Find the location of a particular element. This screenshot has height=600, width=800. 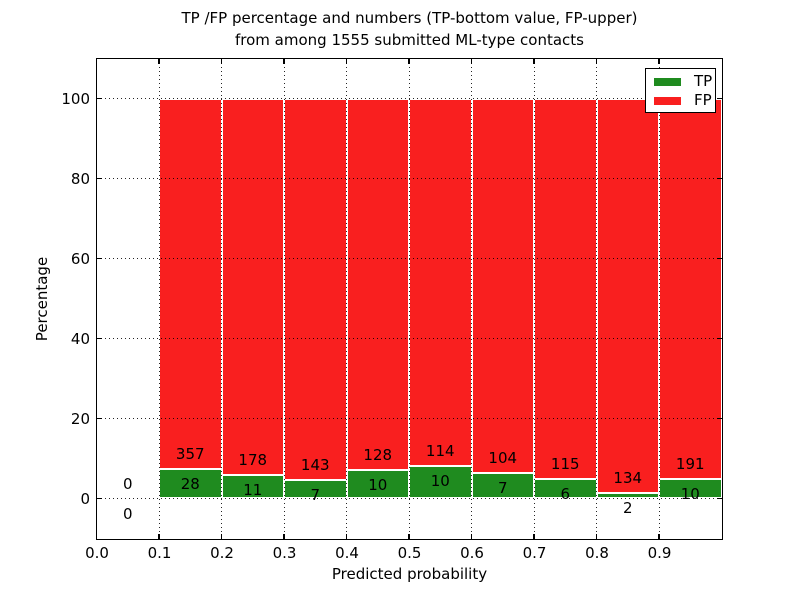

y-tick-label: 20 is located at coordinates (80, 419).